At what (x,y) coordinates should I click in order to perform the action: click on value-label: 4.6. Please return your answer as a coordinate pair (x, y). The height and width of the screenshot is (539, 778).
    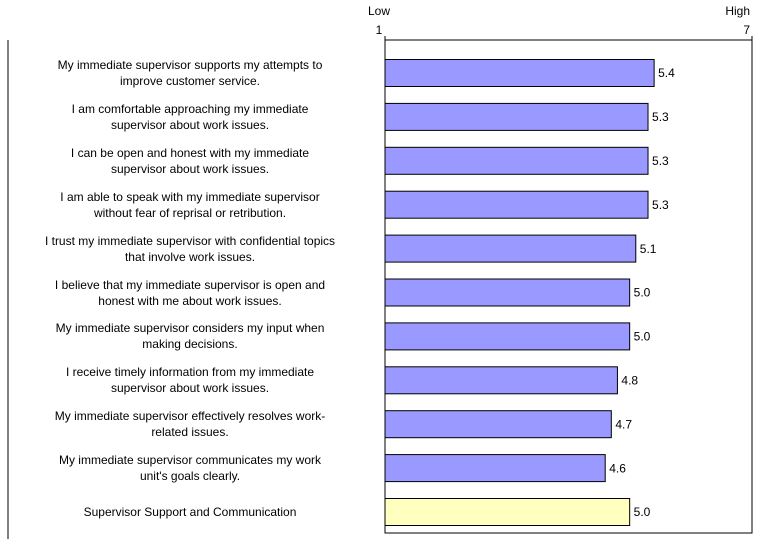
    Looking at the image, I should click on (617, 468).